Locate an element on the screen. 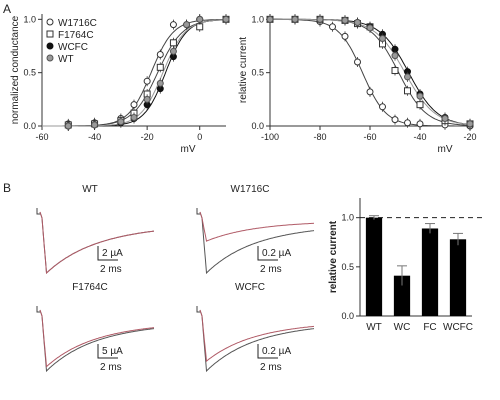  trace-panel-w1716c: W1716C 0.2 µA 2 ms is located at coordinates (255, 229).